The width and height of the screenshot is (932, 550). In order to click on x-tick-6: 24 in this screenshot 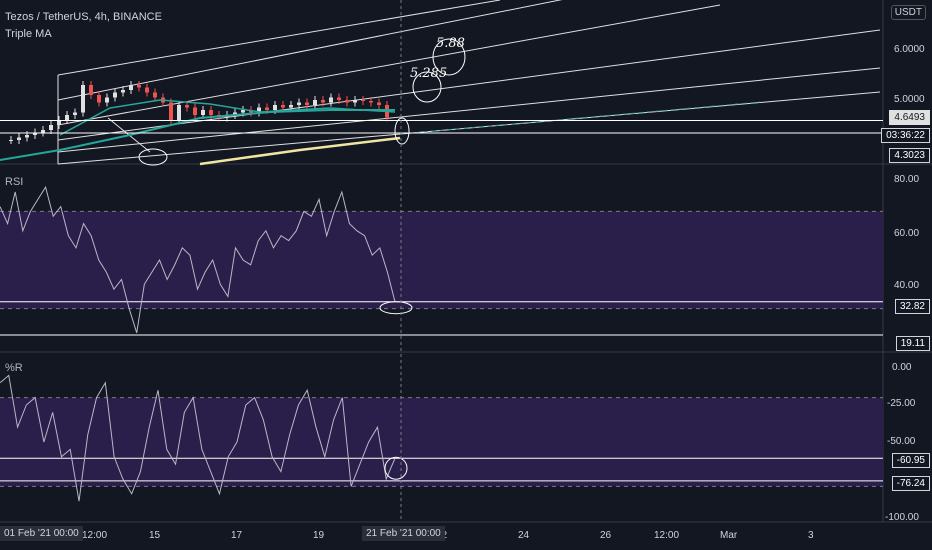, I will do `click(524, 535)`.